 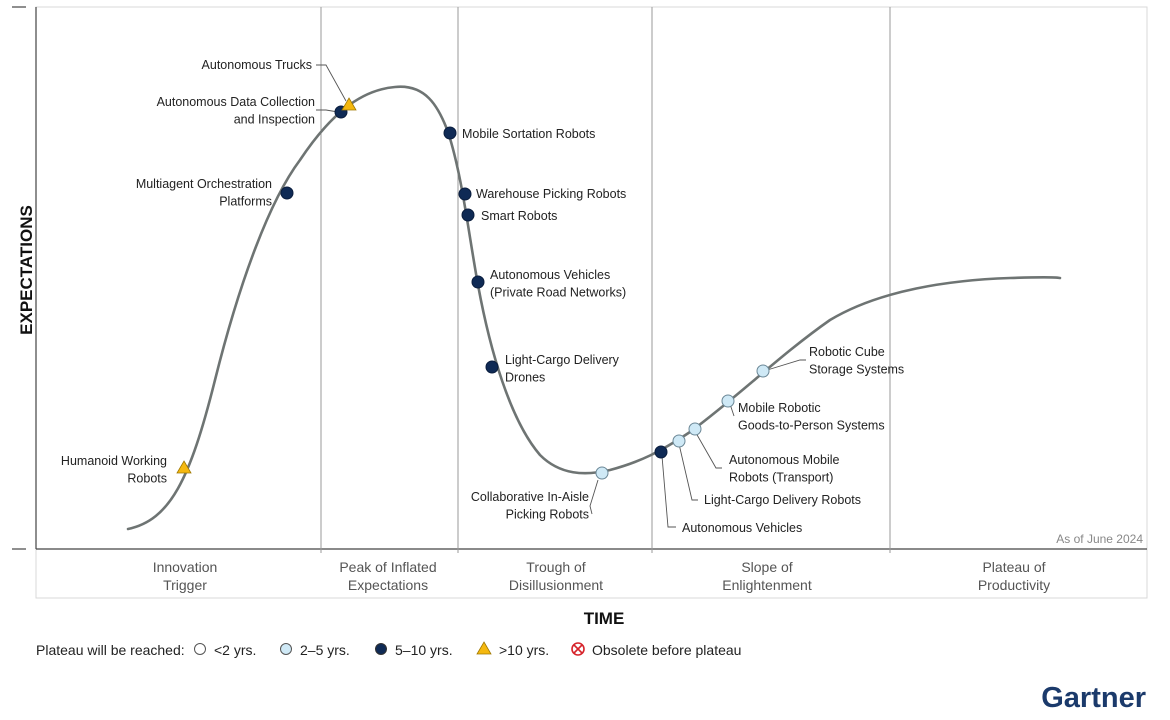 I want to click on svg-text: Disillusionment, so click(x=556, y=585).